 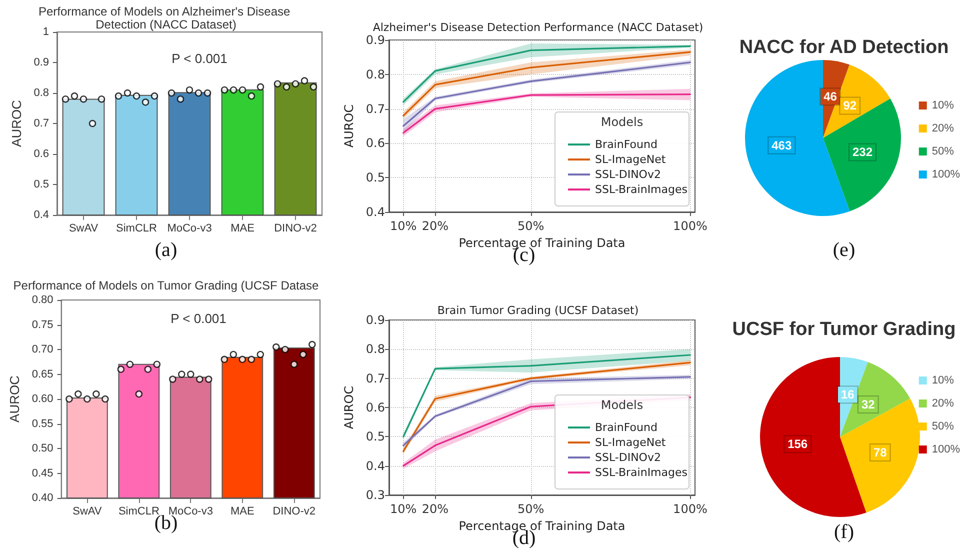 What do you see at coordinates (43, 350) in the screenshot?
I see `y-tick-label: 0.70` at bounding box center [43, 350].